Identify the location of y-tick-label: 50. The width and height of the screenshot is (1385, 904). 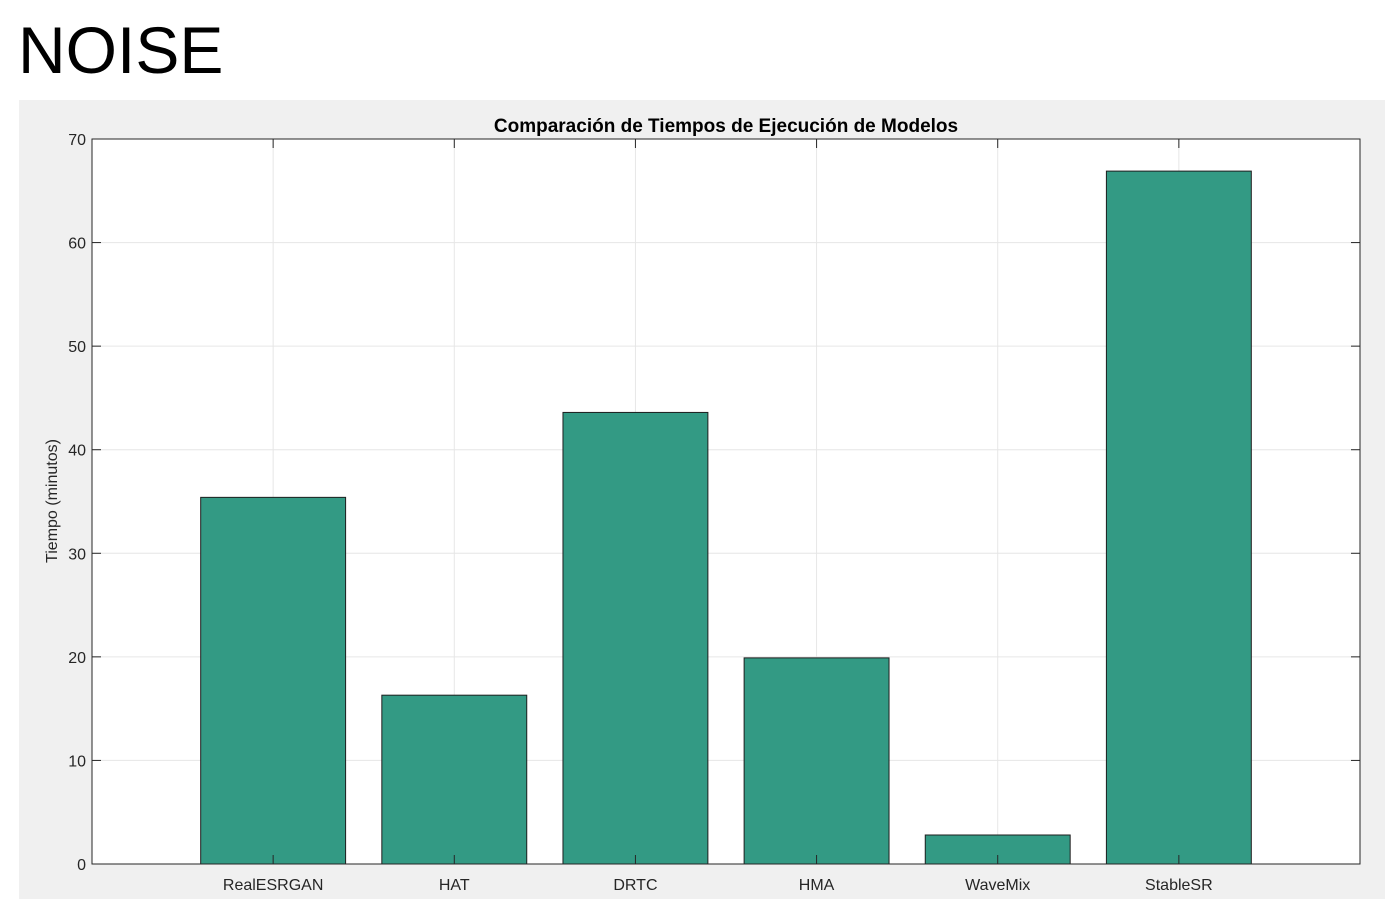
(77, 347).